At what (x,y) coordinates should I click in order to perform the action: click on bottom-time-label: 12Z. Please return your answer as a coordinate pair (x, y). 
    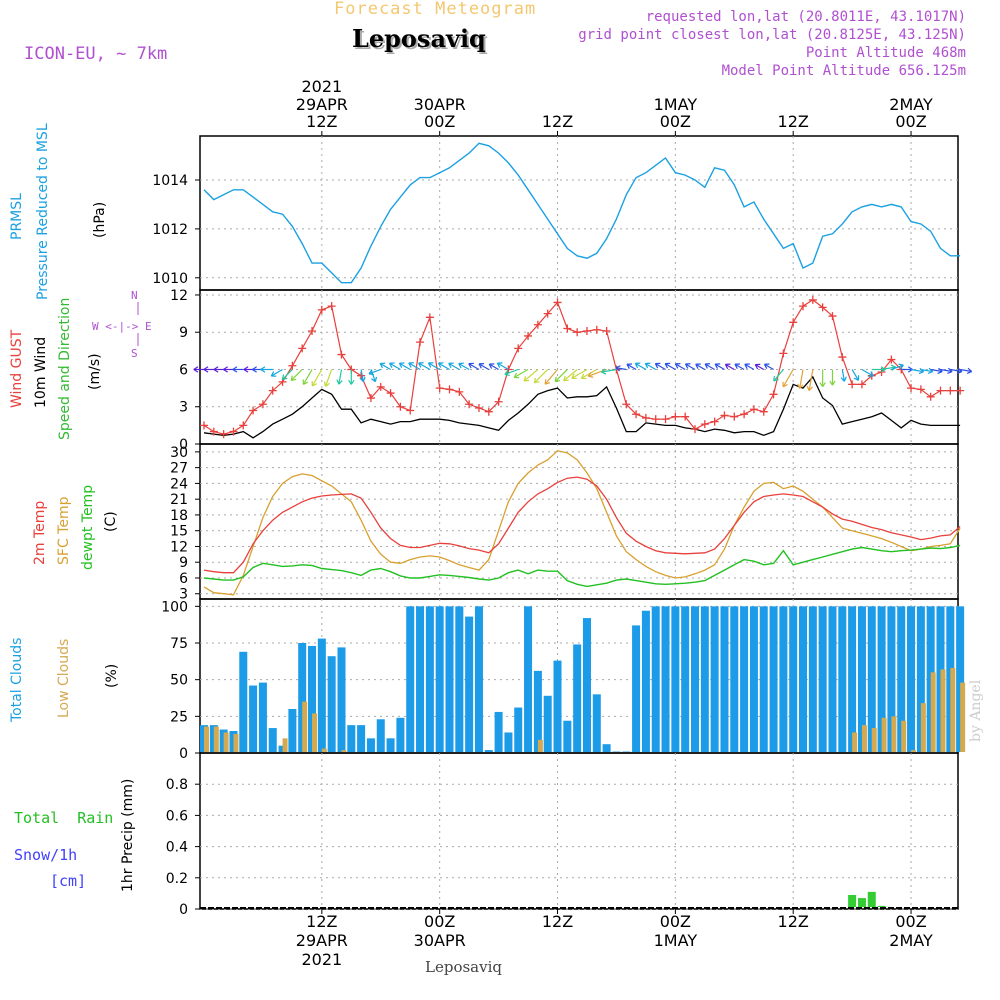
    Looking at the image, I should click on (321, 921).